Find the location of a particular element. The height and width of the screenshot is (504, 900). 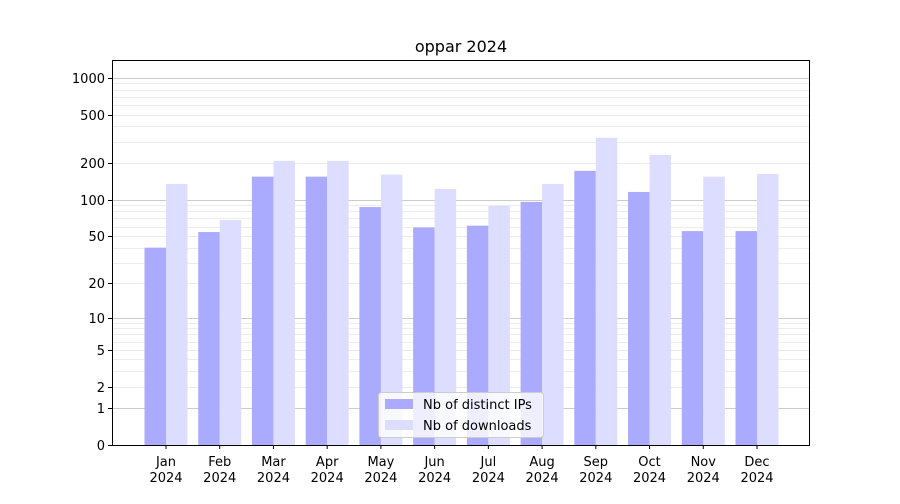

y-tick-label: 100 is located at coordinates (92, 201).